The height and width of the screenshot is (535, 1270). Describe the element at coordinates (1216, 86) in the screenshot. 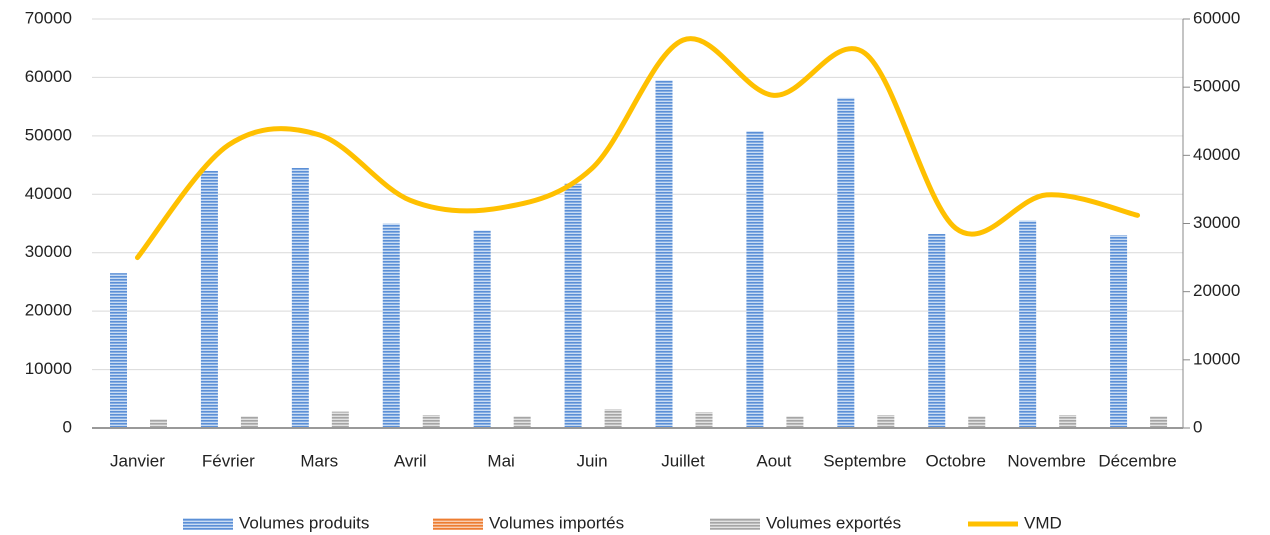

I see `y2-tick-label: 50000` at that location.